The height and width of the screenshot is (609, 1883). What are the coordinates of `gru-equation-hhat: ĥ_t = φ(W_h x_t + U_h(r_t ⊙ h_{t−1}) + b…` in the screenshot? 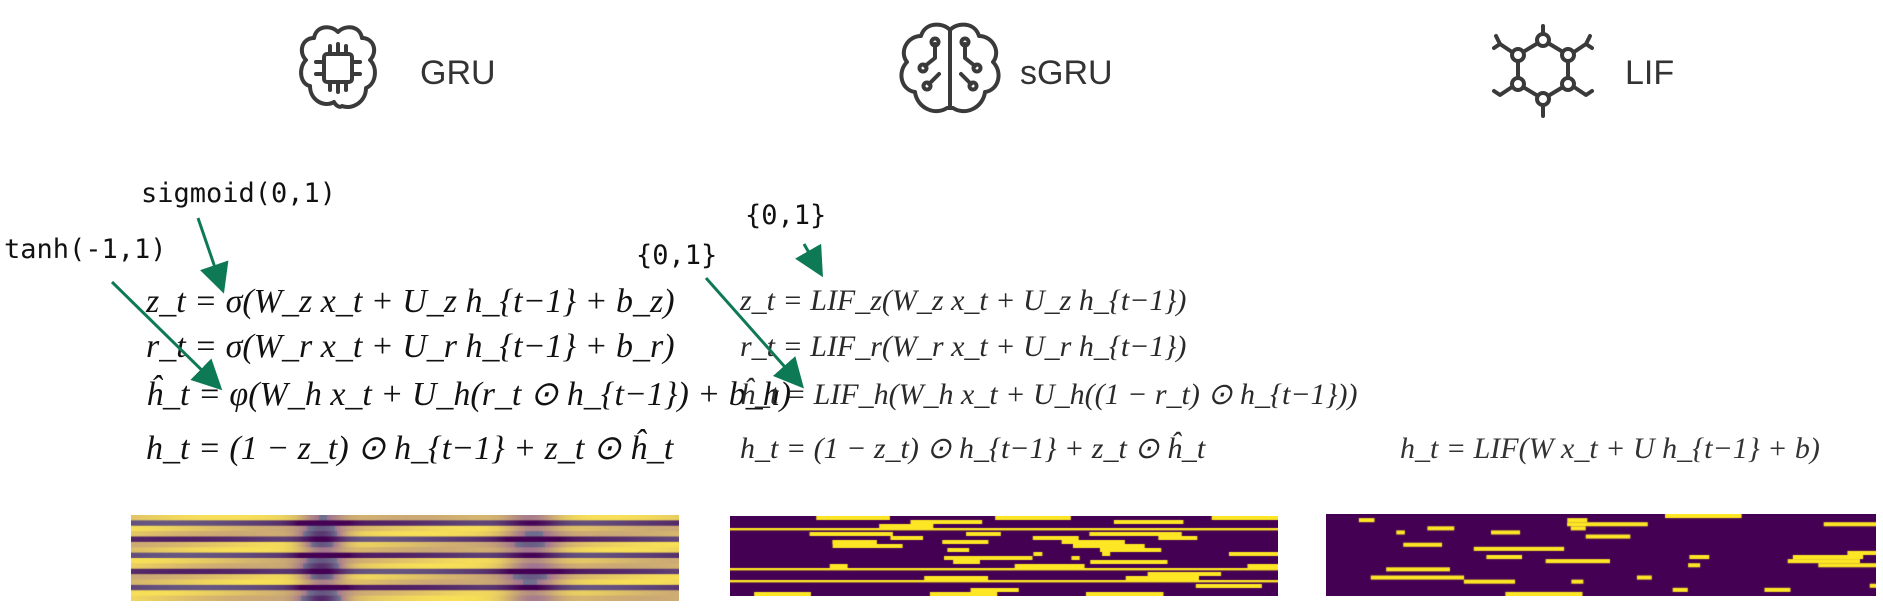 It's located at (469, 394).